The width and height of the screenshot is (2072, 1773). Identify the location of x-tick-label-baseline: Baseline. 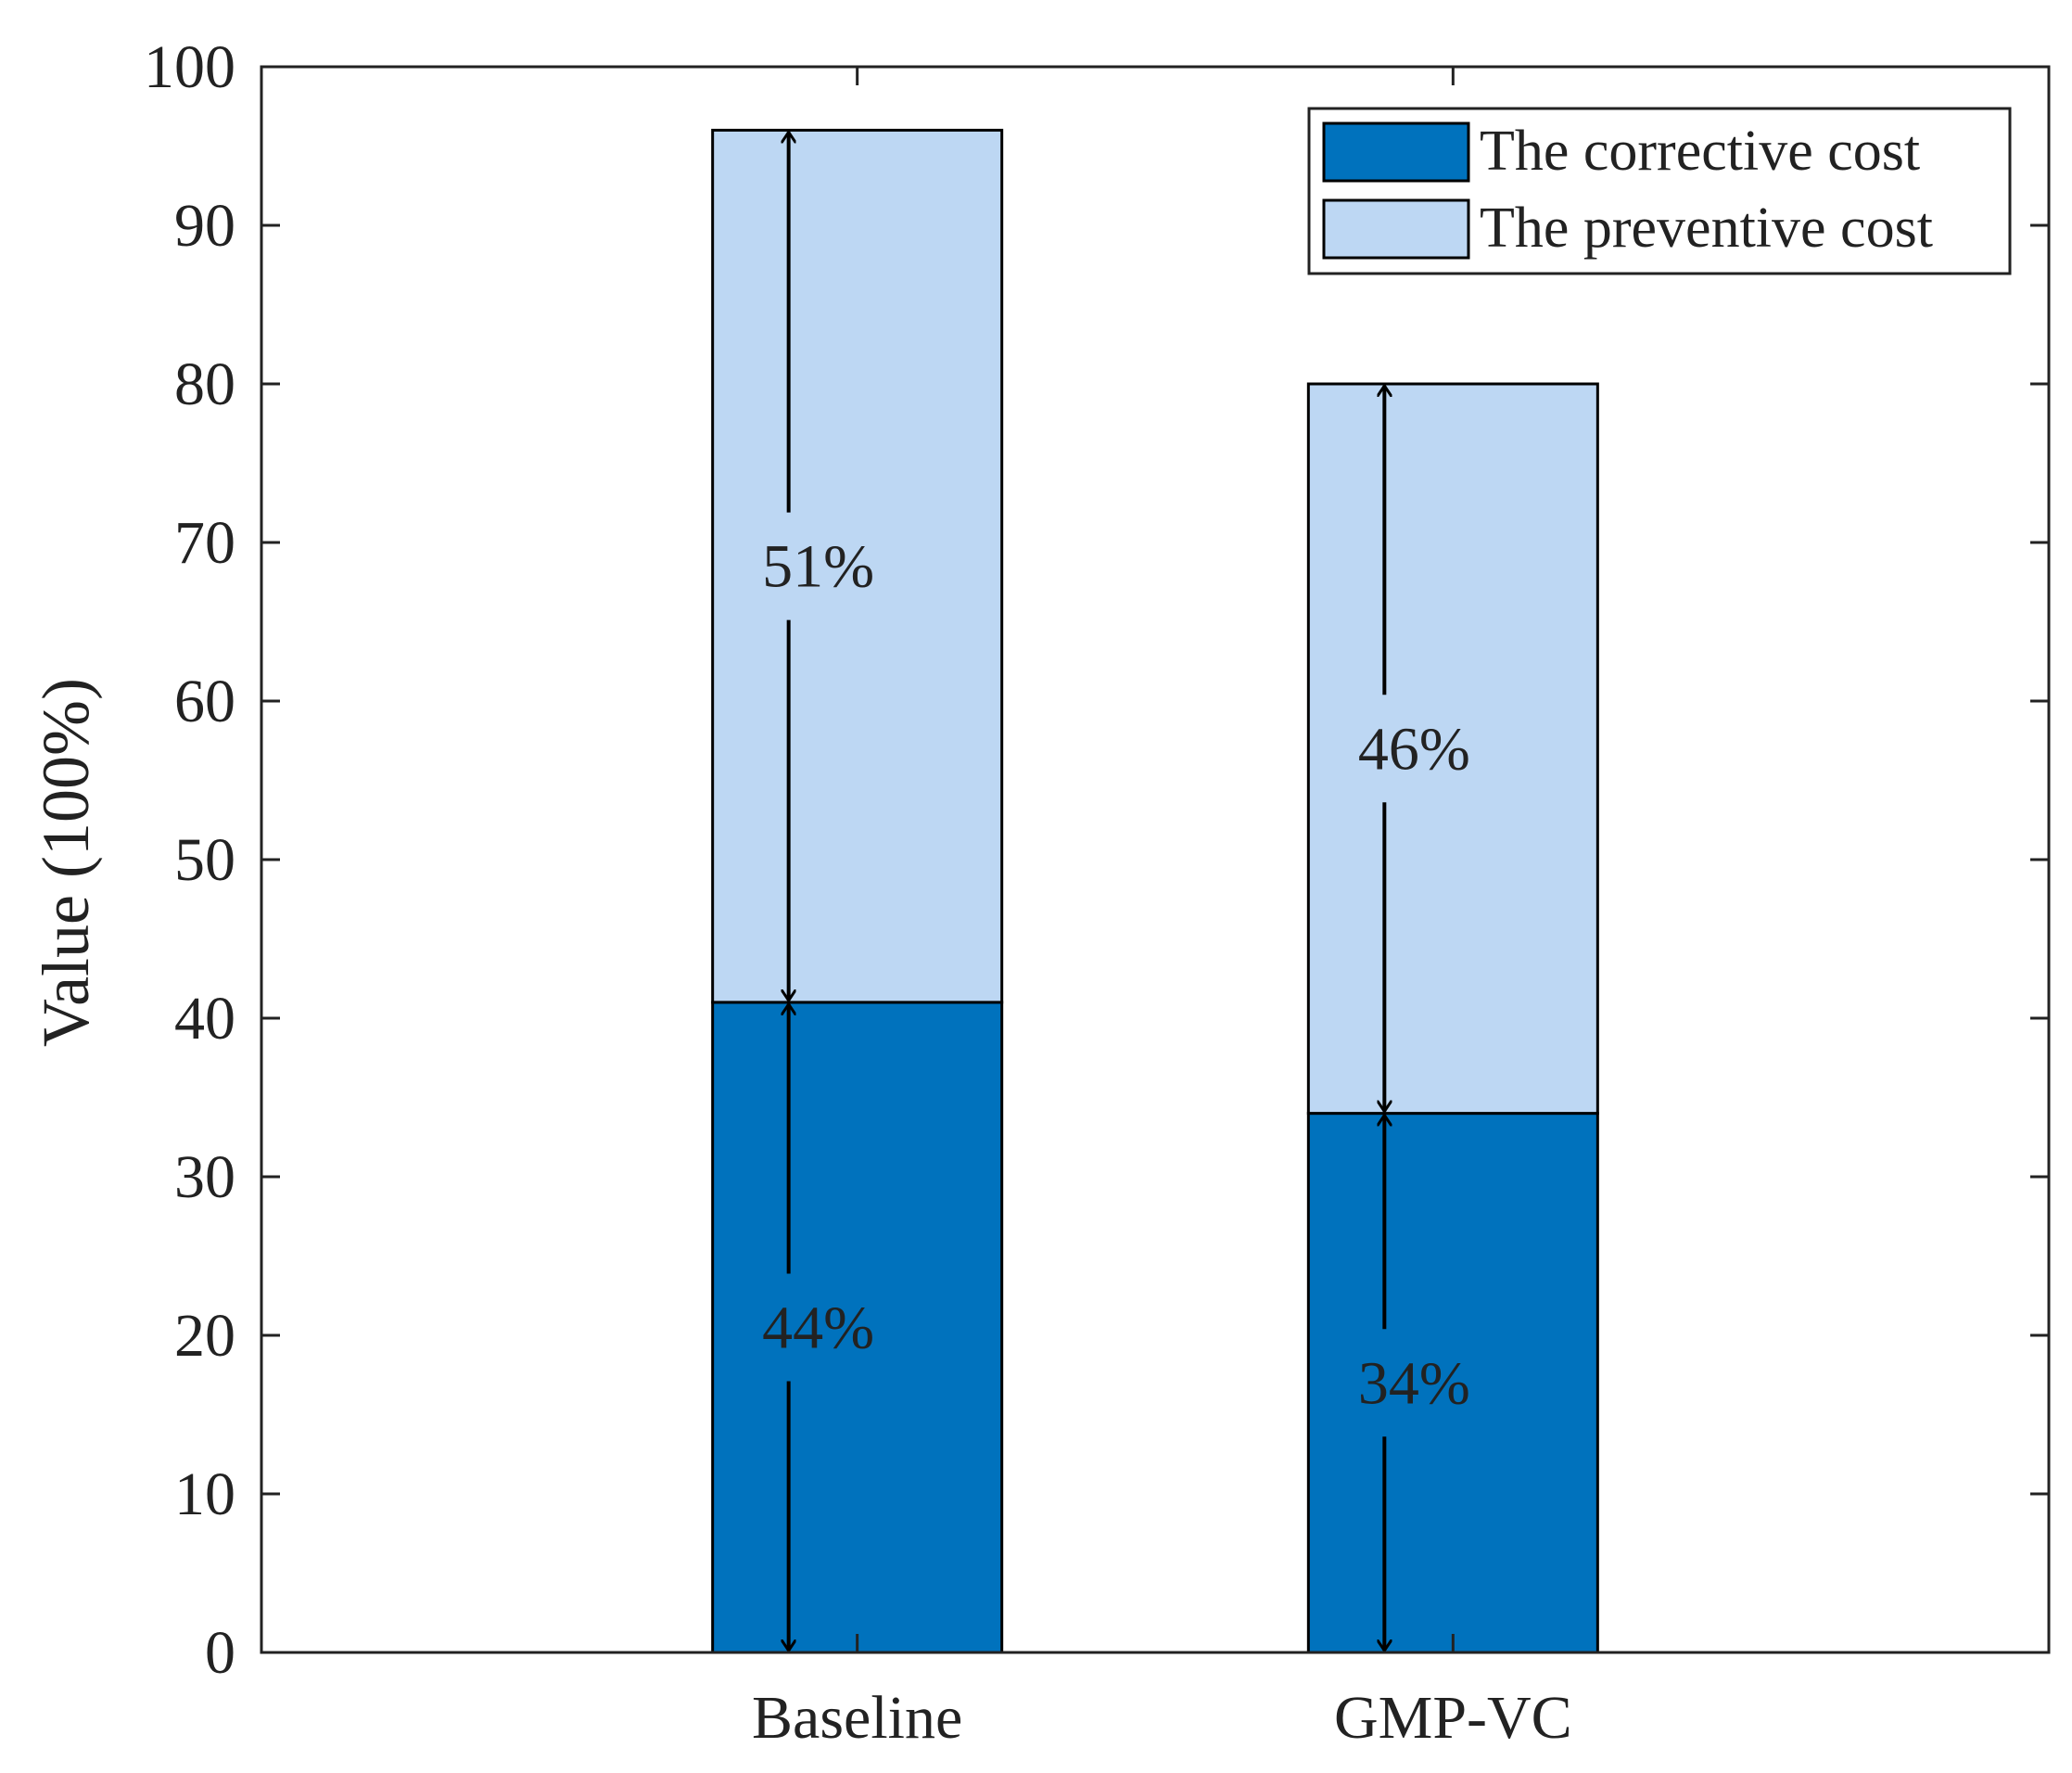
(857, 1718).